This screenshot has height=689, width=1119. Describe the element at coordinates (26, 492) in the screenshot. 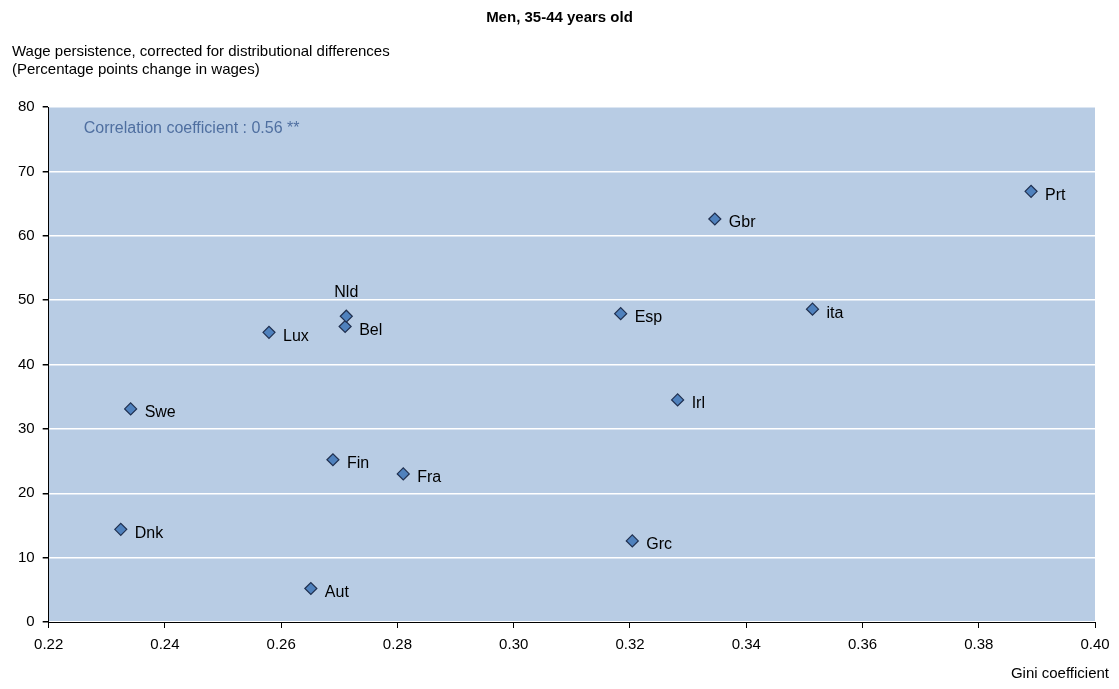

I see `y-tick-label: 20` at that location.